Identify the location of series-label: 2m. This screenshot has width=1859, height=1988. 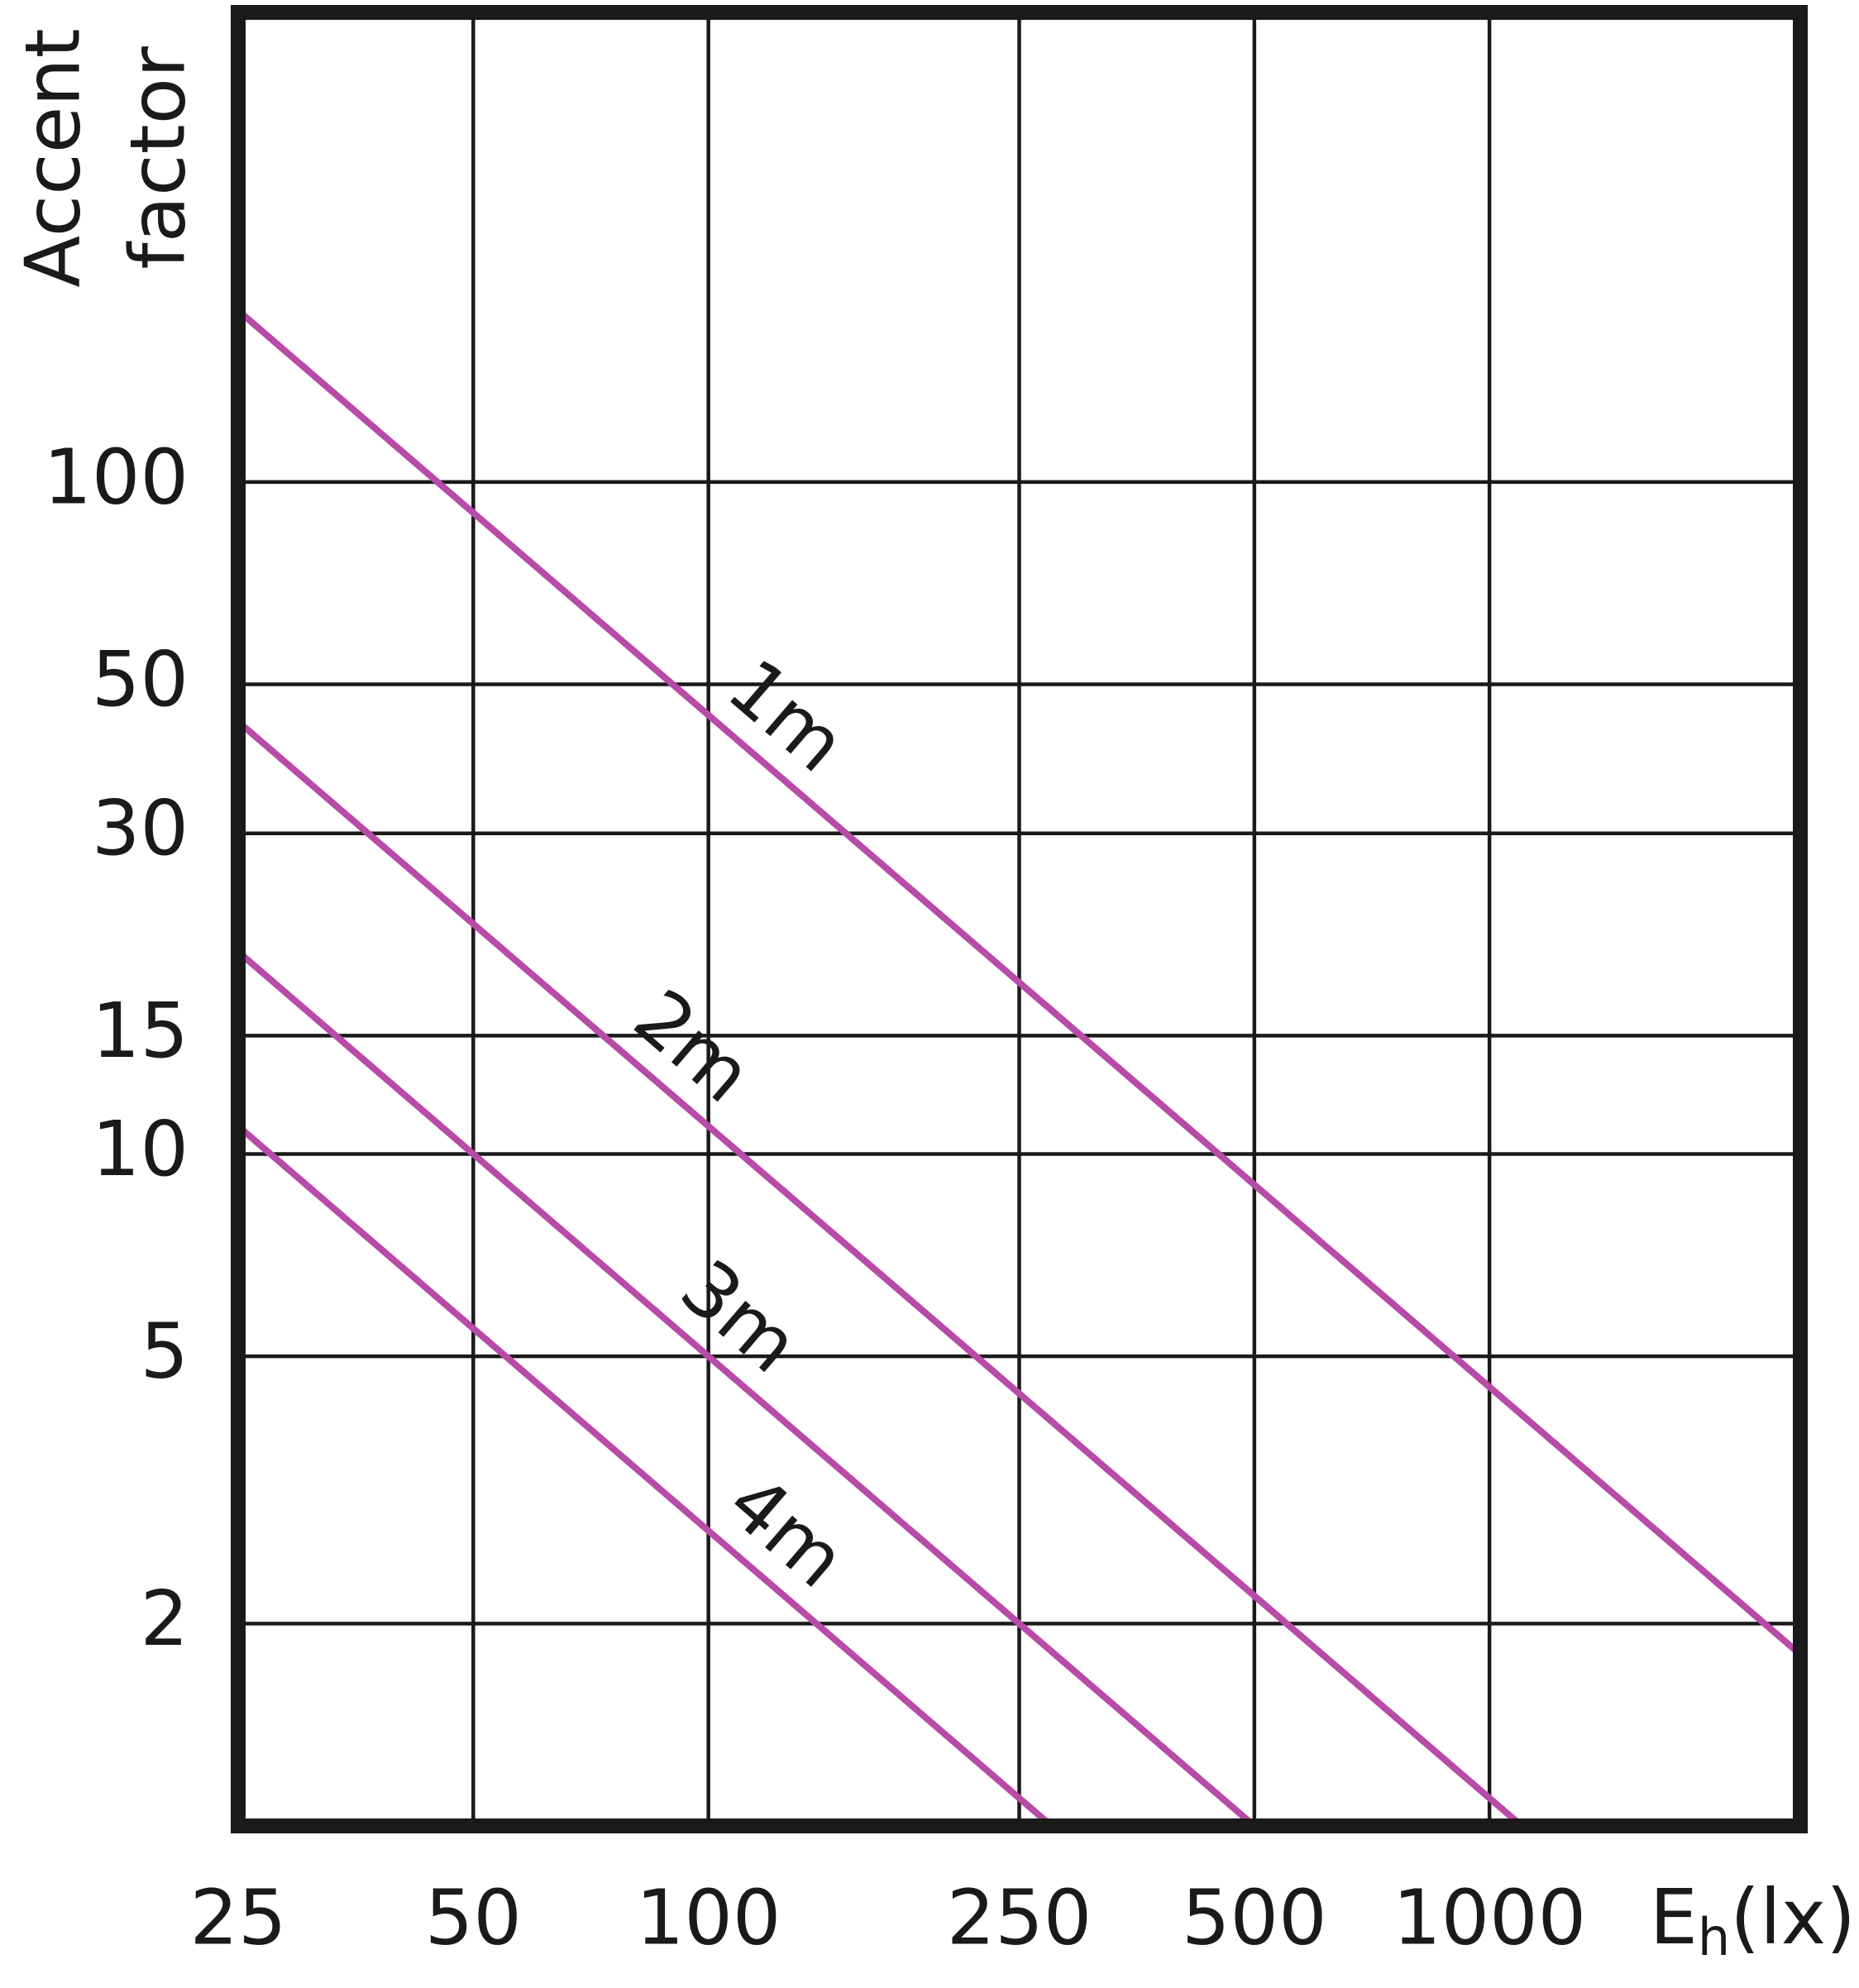
(693, 1046).